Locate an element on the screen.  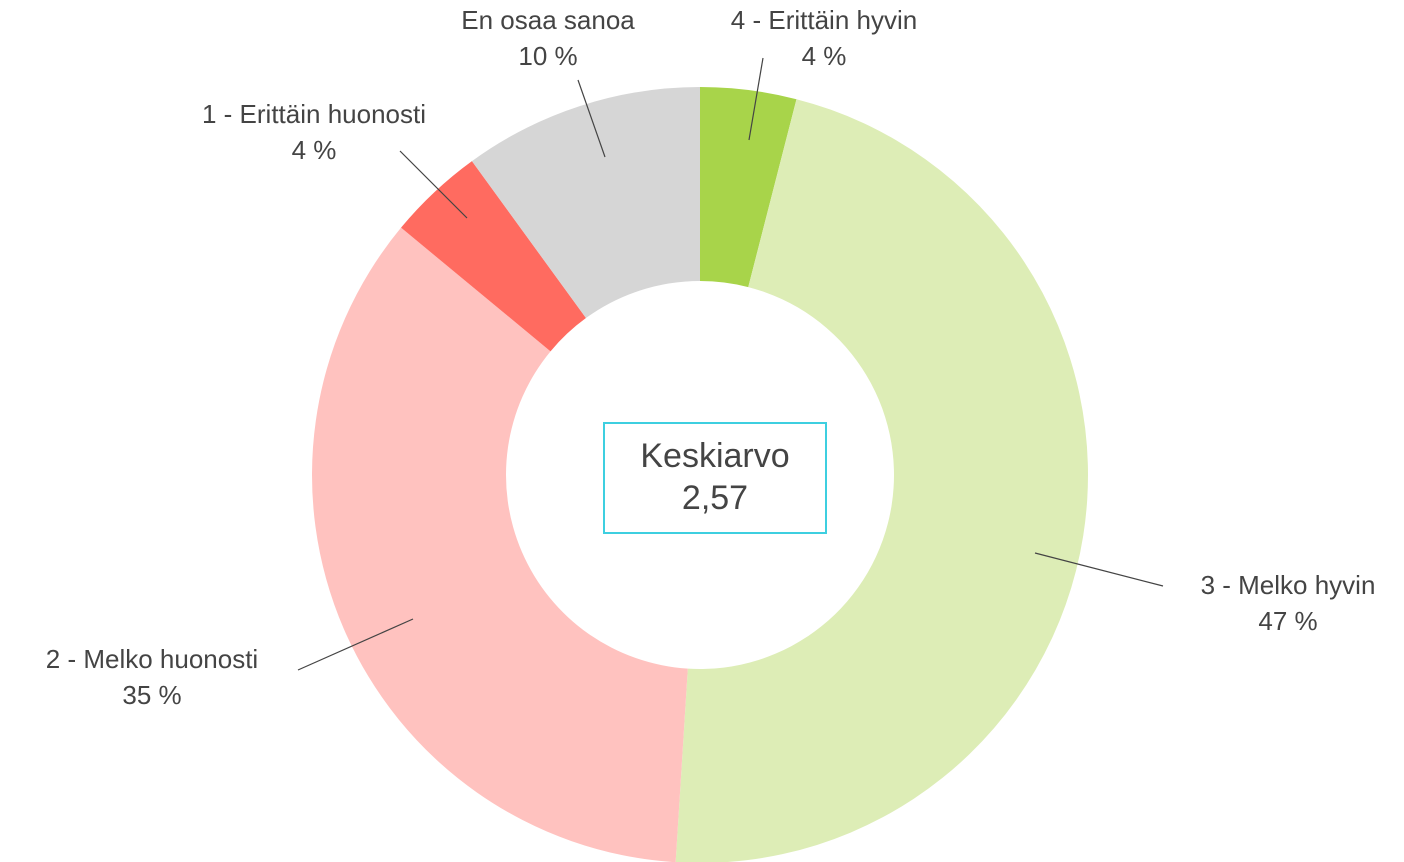
center-value: 2,57 is located at coordinates (715, 498).